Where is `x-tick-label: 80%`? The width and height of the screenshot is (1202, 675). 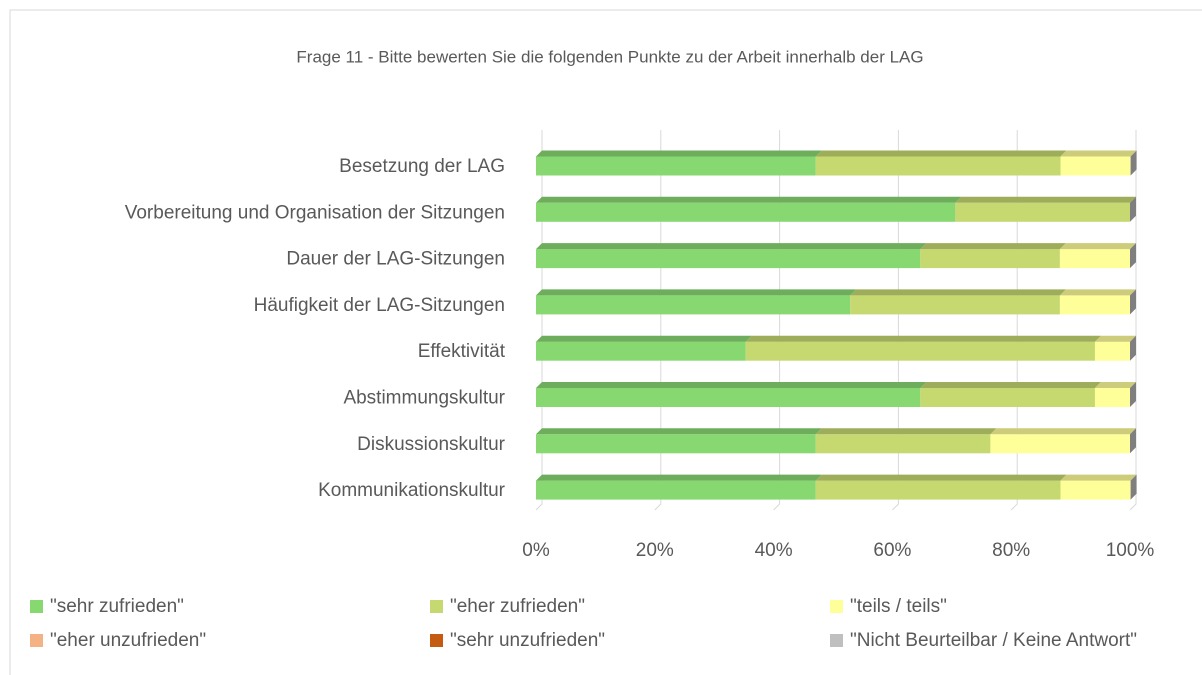 x-tick-label: 80% is located at coordinates (1011, 550).